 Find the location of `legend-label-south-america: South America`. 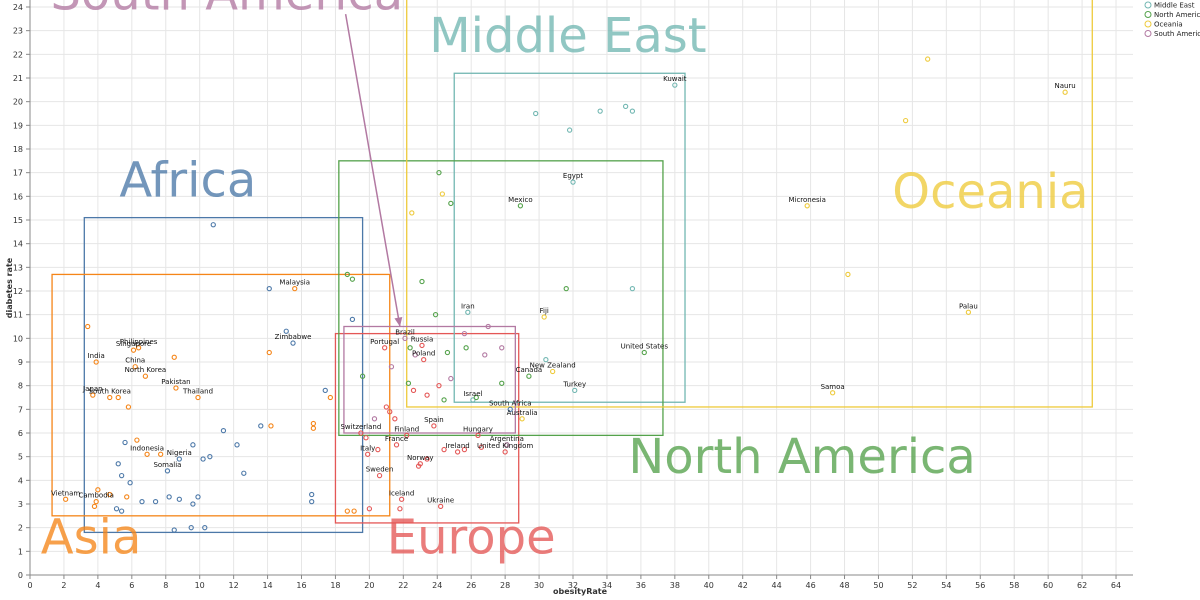

legend-label-south-america: South America is located at coordinates (1177, 34).